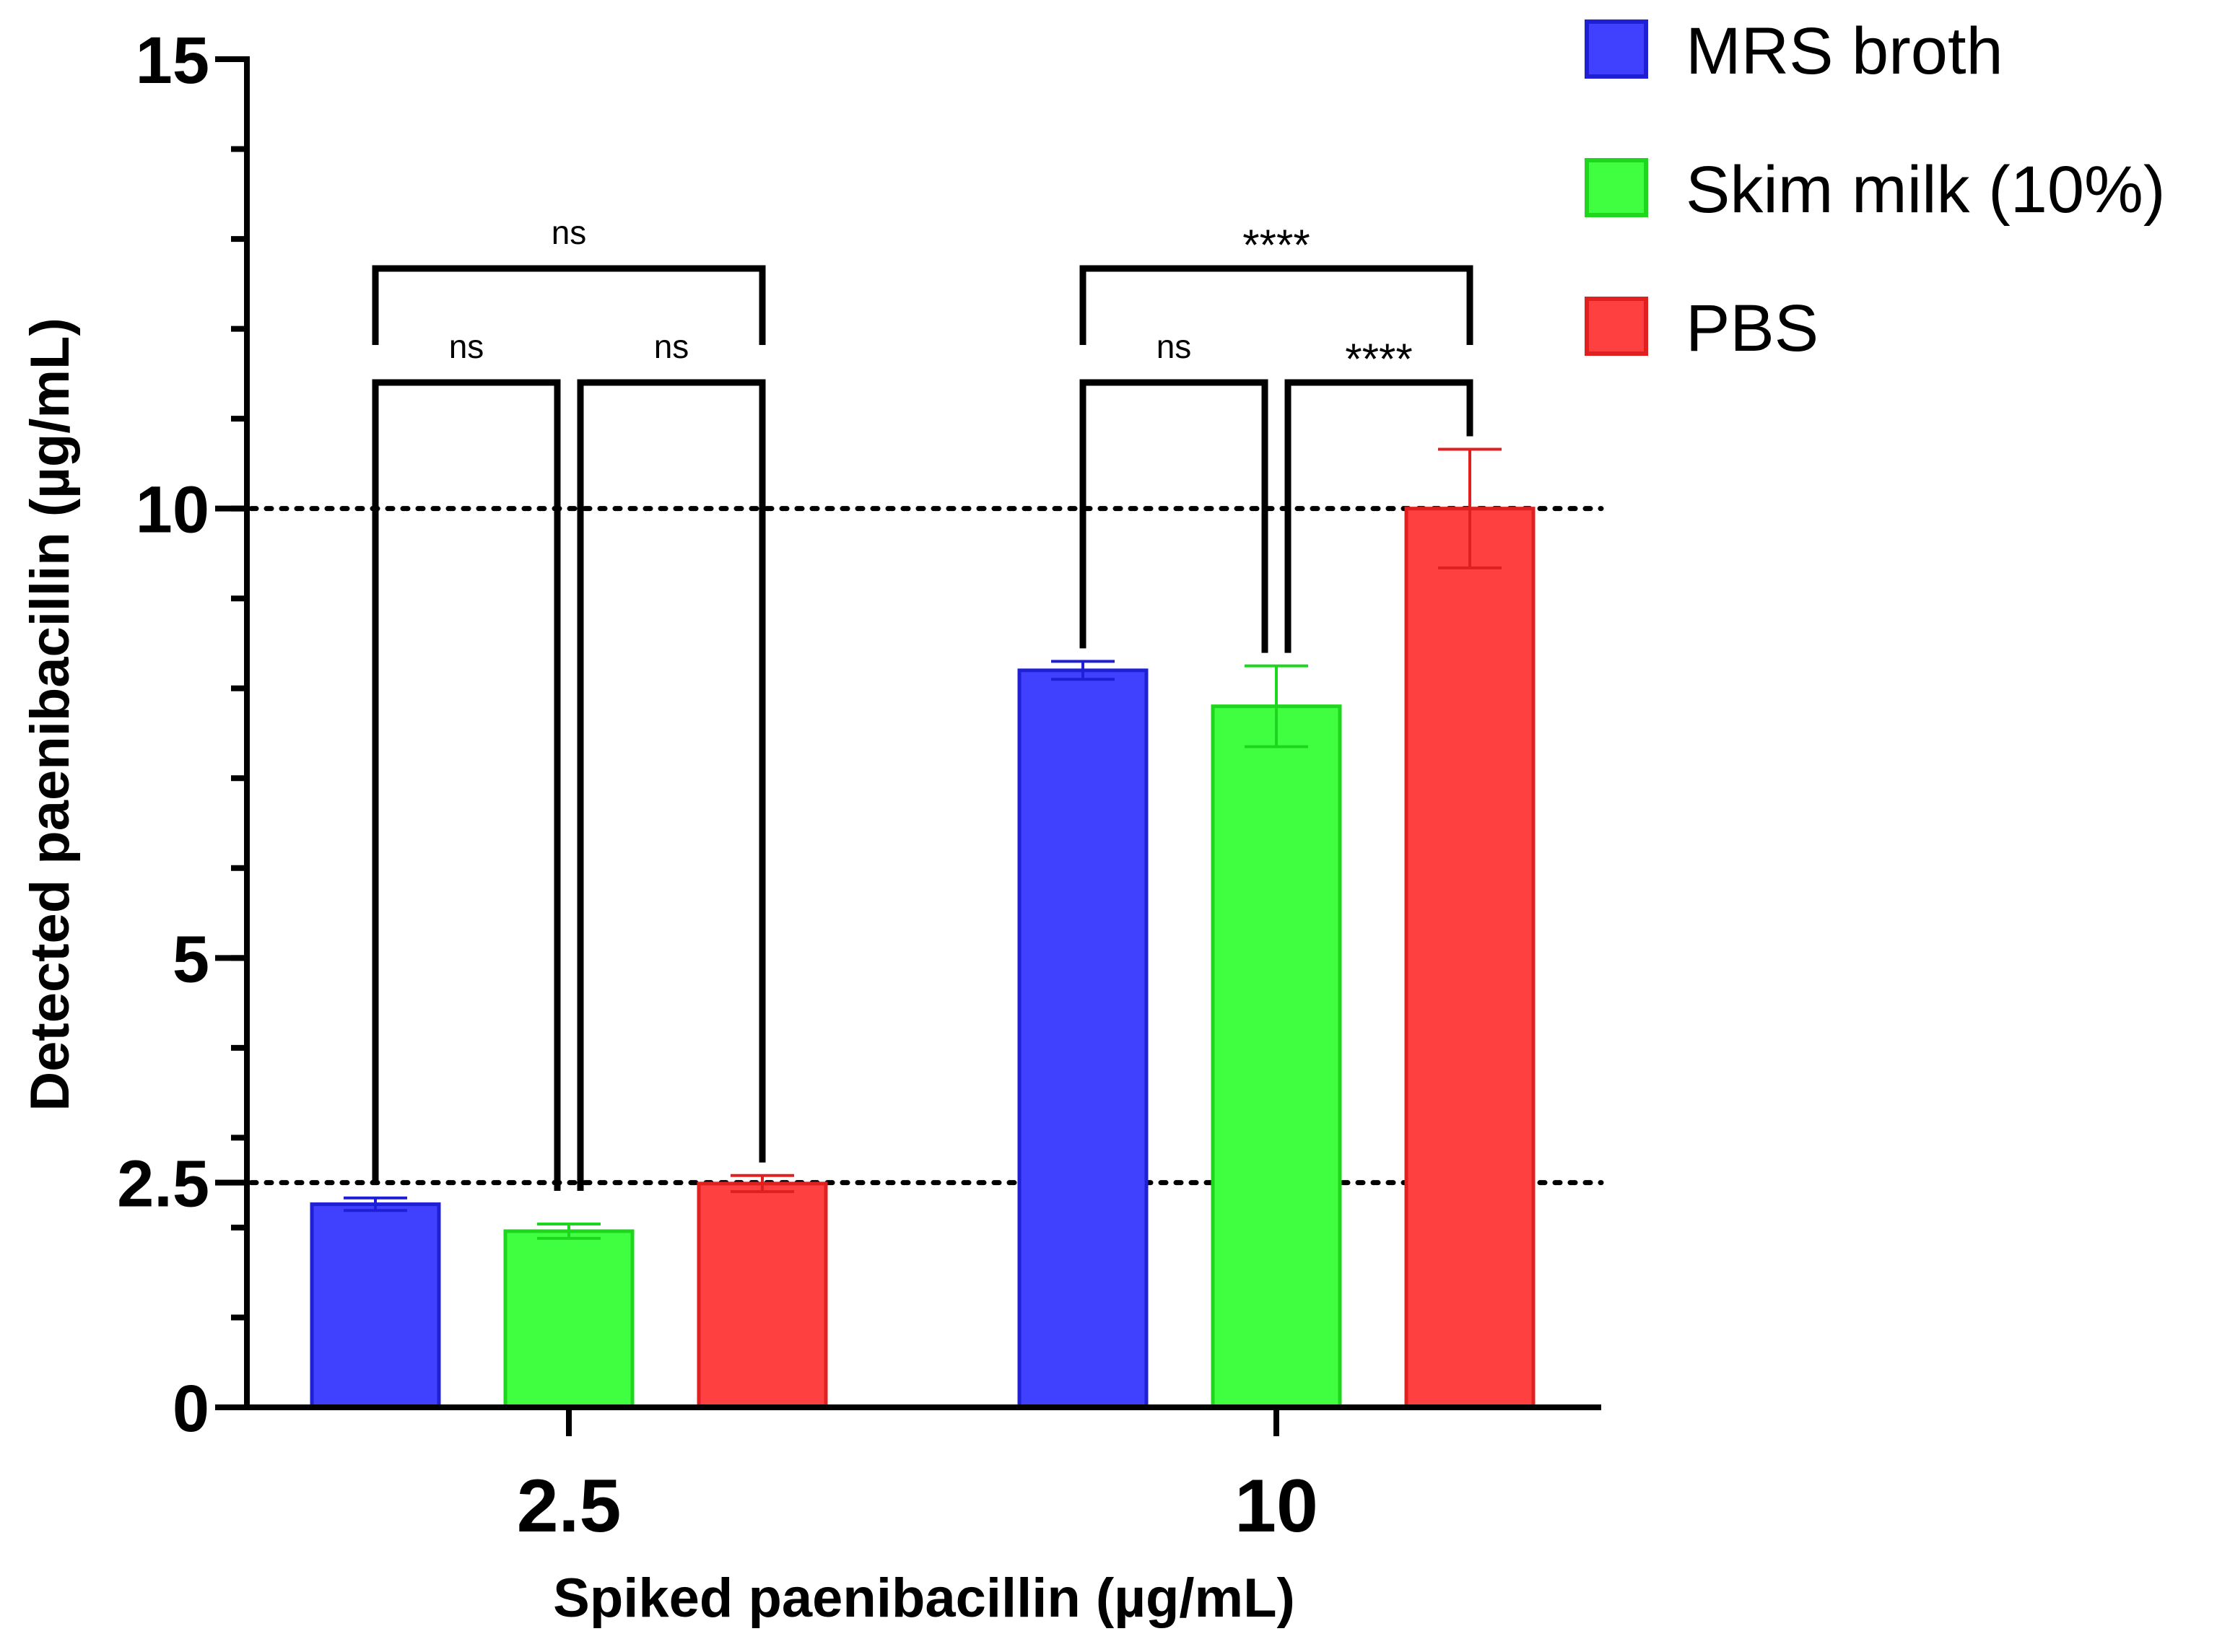 This screenshot has width=2230, height=1652. Describe the element at coordinates (50, 714) in the screenshot. I see `y-axis-title: Detected paenibacillin (µg/mL)` at that location.